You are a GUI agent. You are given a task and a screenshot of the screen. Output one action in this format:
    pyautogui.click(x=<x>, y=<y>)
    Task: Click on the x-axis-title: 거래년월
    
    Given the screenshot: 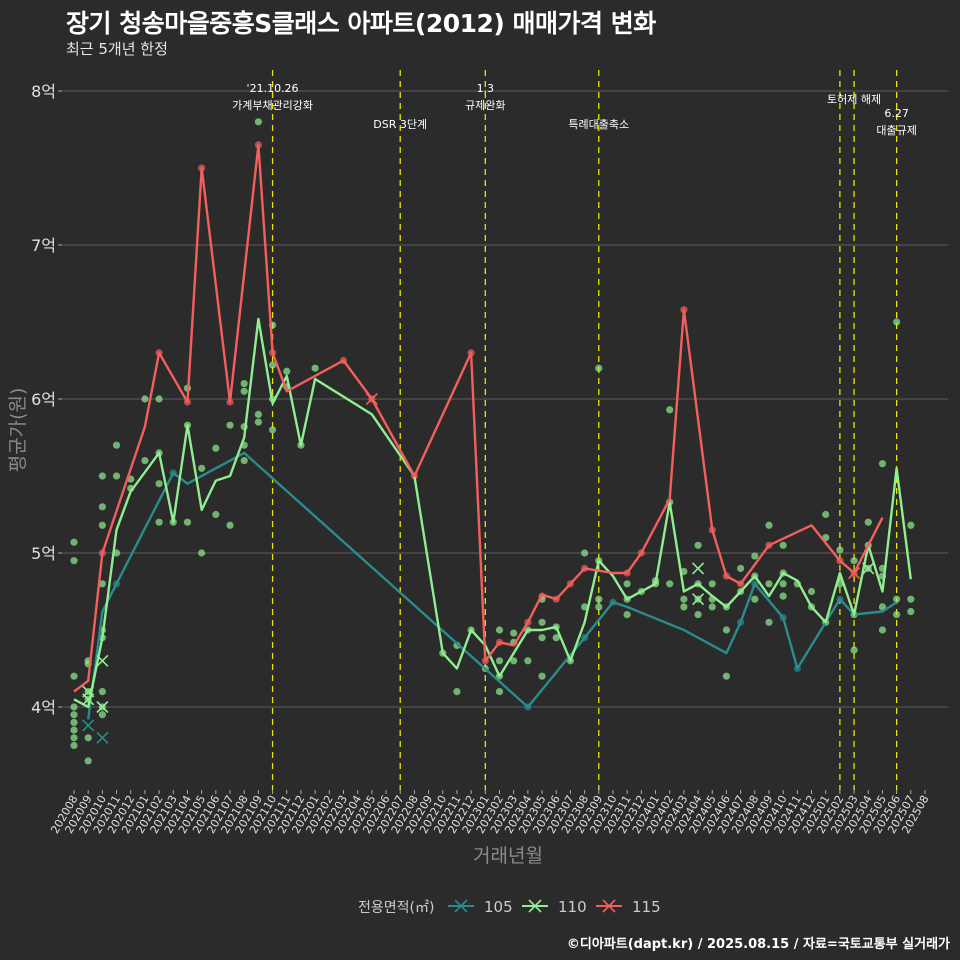 What is the action you would take?
    pyautogui.click(x=508, y=856)
    